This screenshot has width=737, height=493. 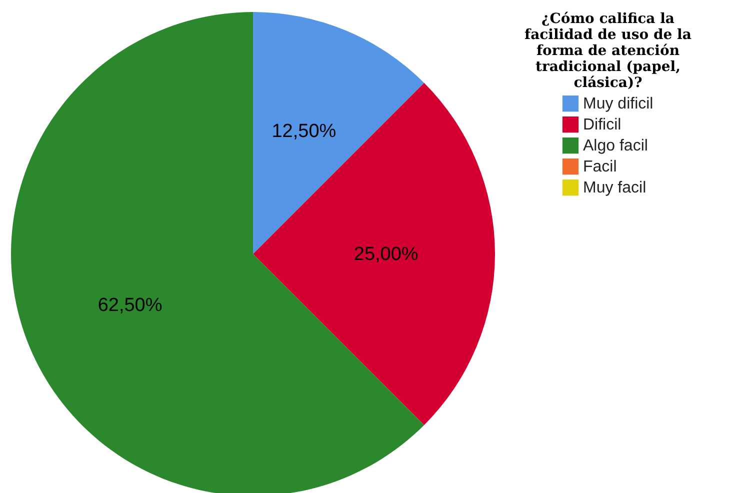 I want to click on legend-label: Dificil, so click(x=602, y=125).